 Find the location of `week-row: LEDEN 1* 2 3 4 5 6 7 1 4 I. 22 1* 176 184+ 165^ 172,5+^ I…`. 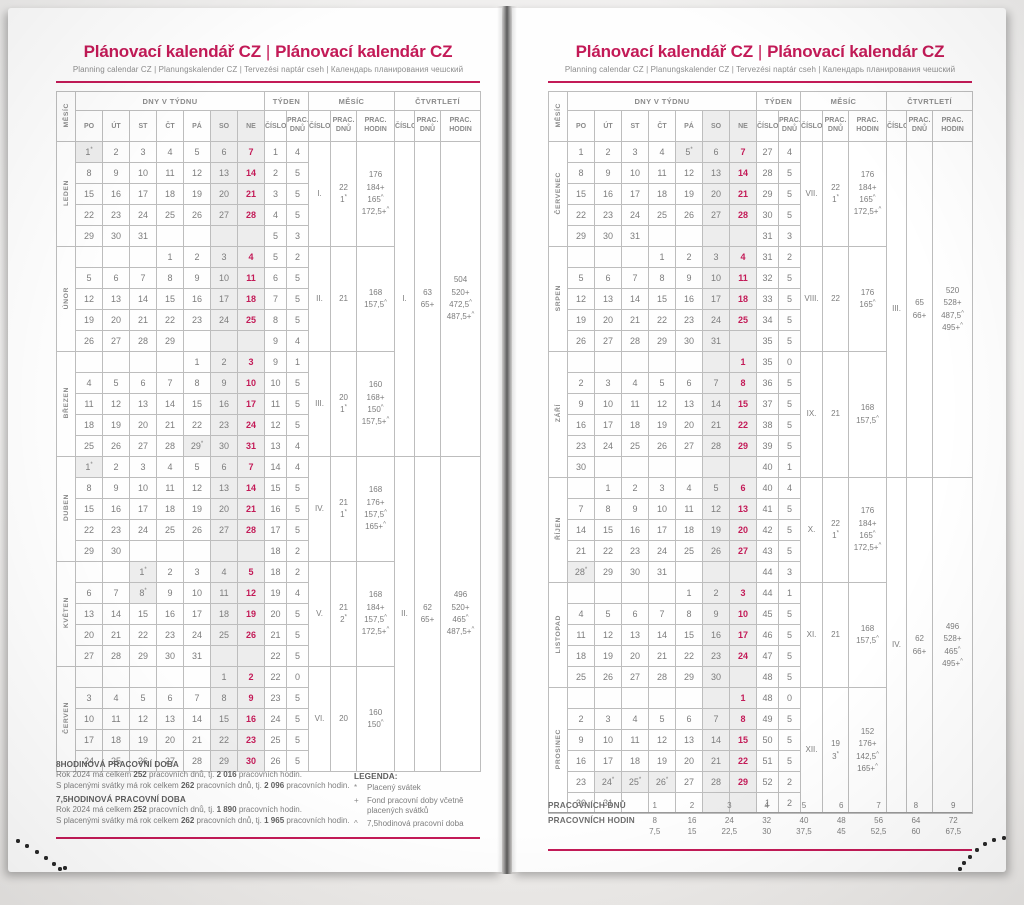

week-row: LEDEN 1* 2 3 4 5 6 7 1 4 I. 22 1* 176 184+ 165^ 172,5+^ I… is located at coordinates (269, 299).